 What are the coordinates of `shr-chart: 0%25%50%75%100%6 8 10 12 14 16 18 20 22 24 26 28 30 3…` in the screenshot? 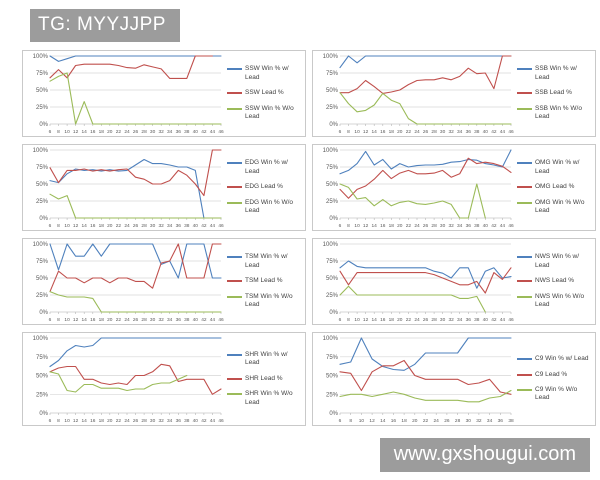 It's located at (128, 380).